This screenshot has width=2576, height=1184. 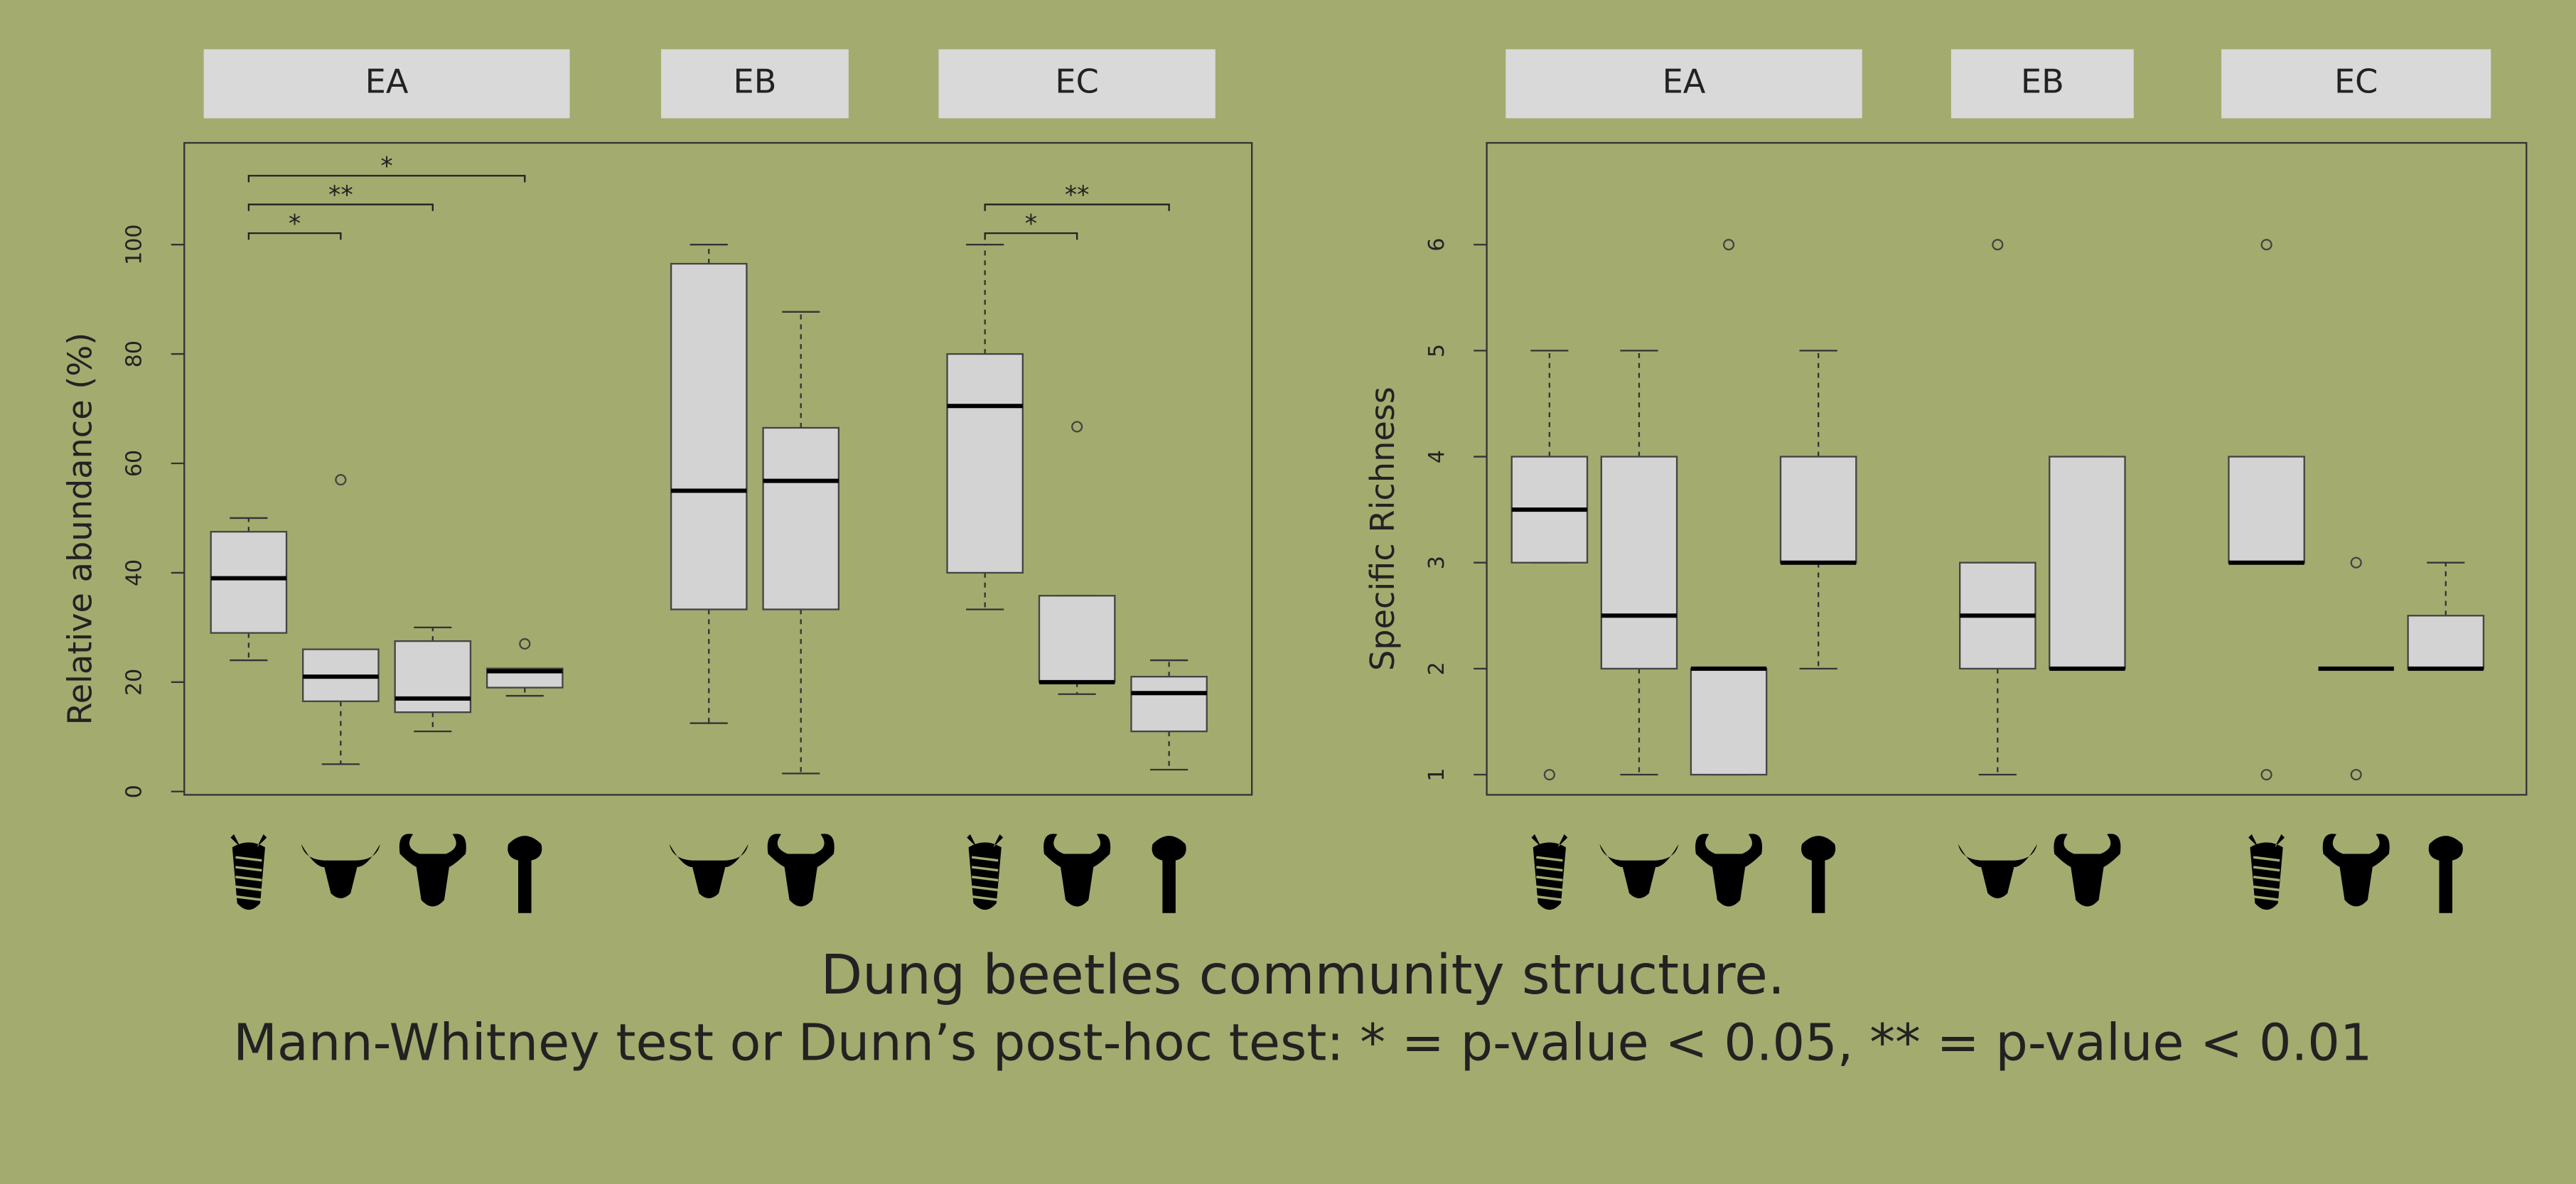 I want to click on y-axis-label: Specific Richness, so click(x=1382, y=529).